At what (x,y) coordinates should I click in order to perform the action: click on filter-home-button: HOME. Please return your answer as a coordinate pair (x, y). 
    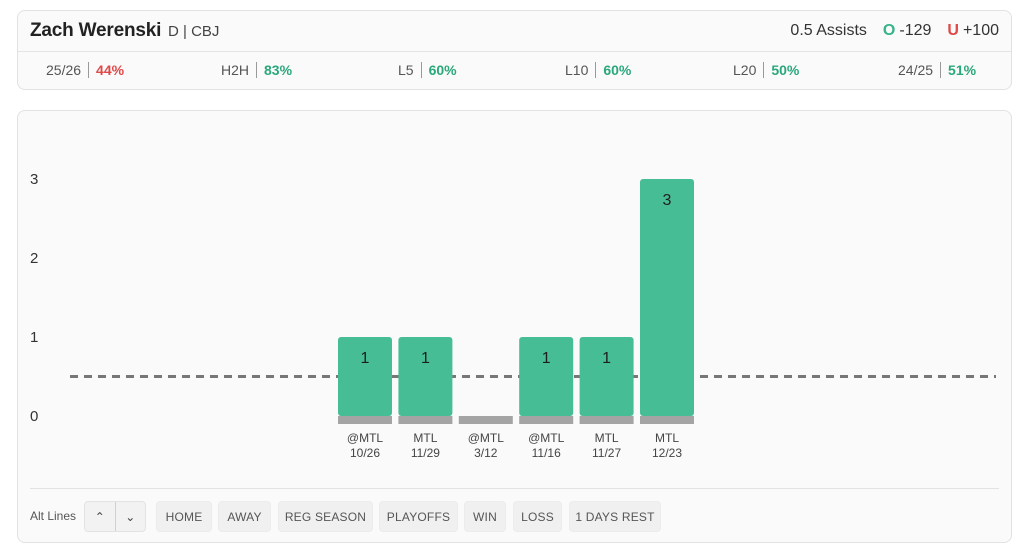
    Looking at the image, I should click on (184, 516).